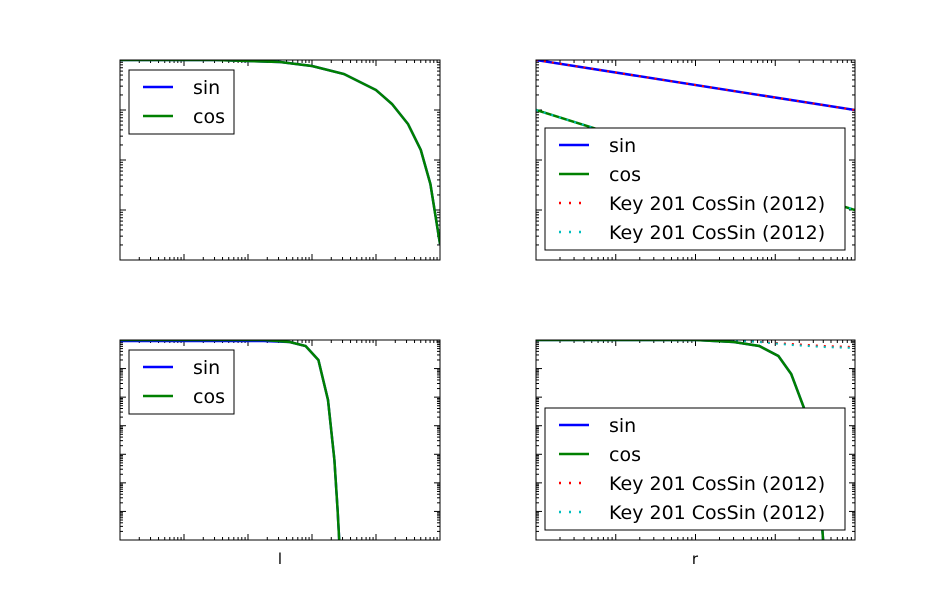 This screenshot has width=950, height=600. Describe the element at coordinates (695, 559) in the screenshot. I see `x-axis-label: r` at that location.